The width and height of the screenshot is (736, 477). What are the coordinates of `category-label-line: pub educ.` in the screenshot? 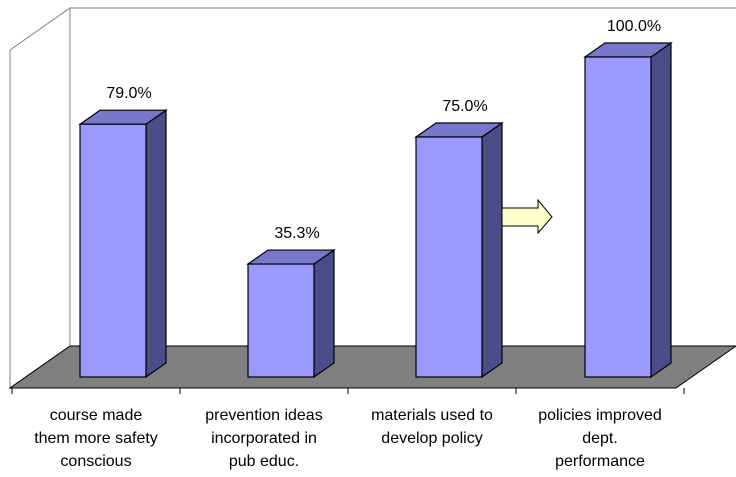 It's located at (264, 461).